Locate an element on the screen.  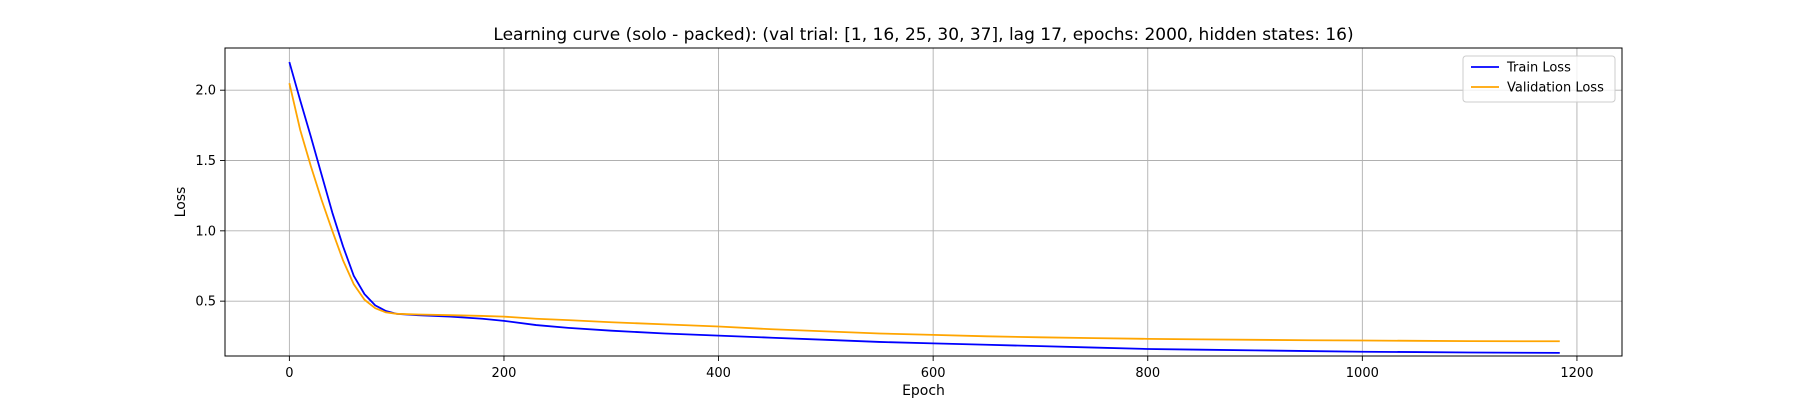
y-tick-label: 2.0 is located at coordinates (205, 91).